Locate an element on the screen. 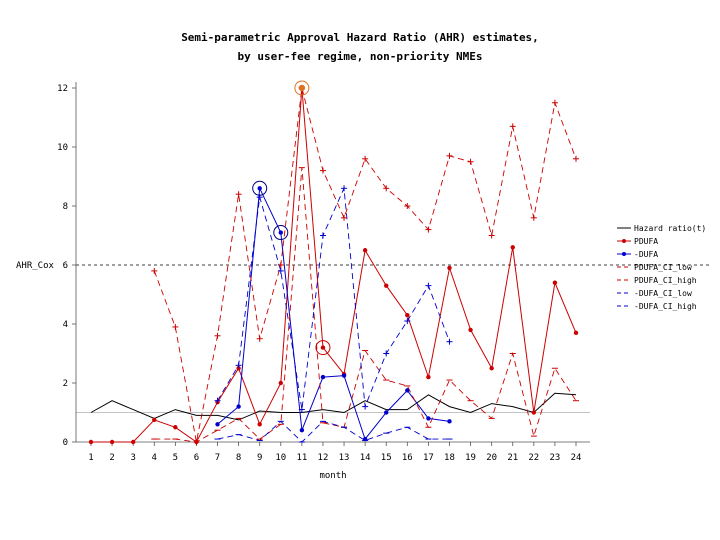 The width and height of the screenshot is (720, 540). y-tick-label: 12 is located at coordinates (62, 89).